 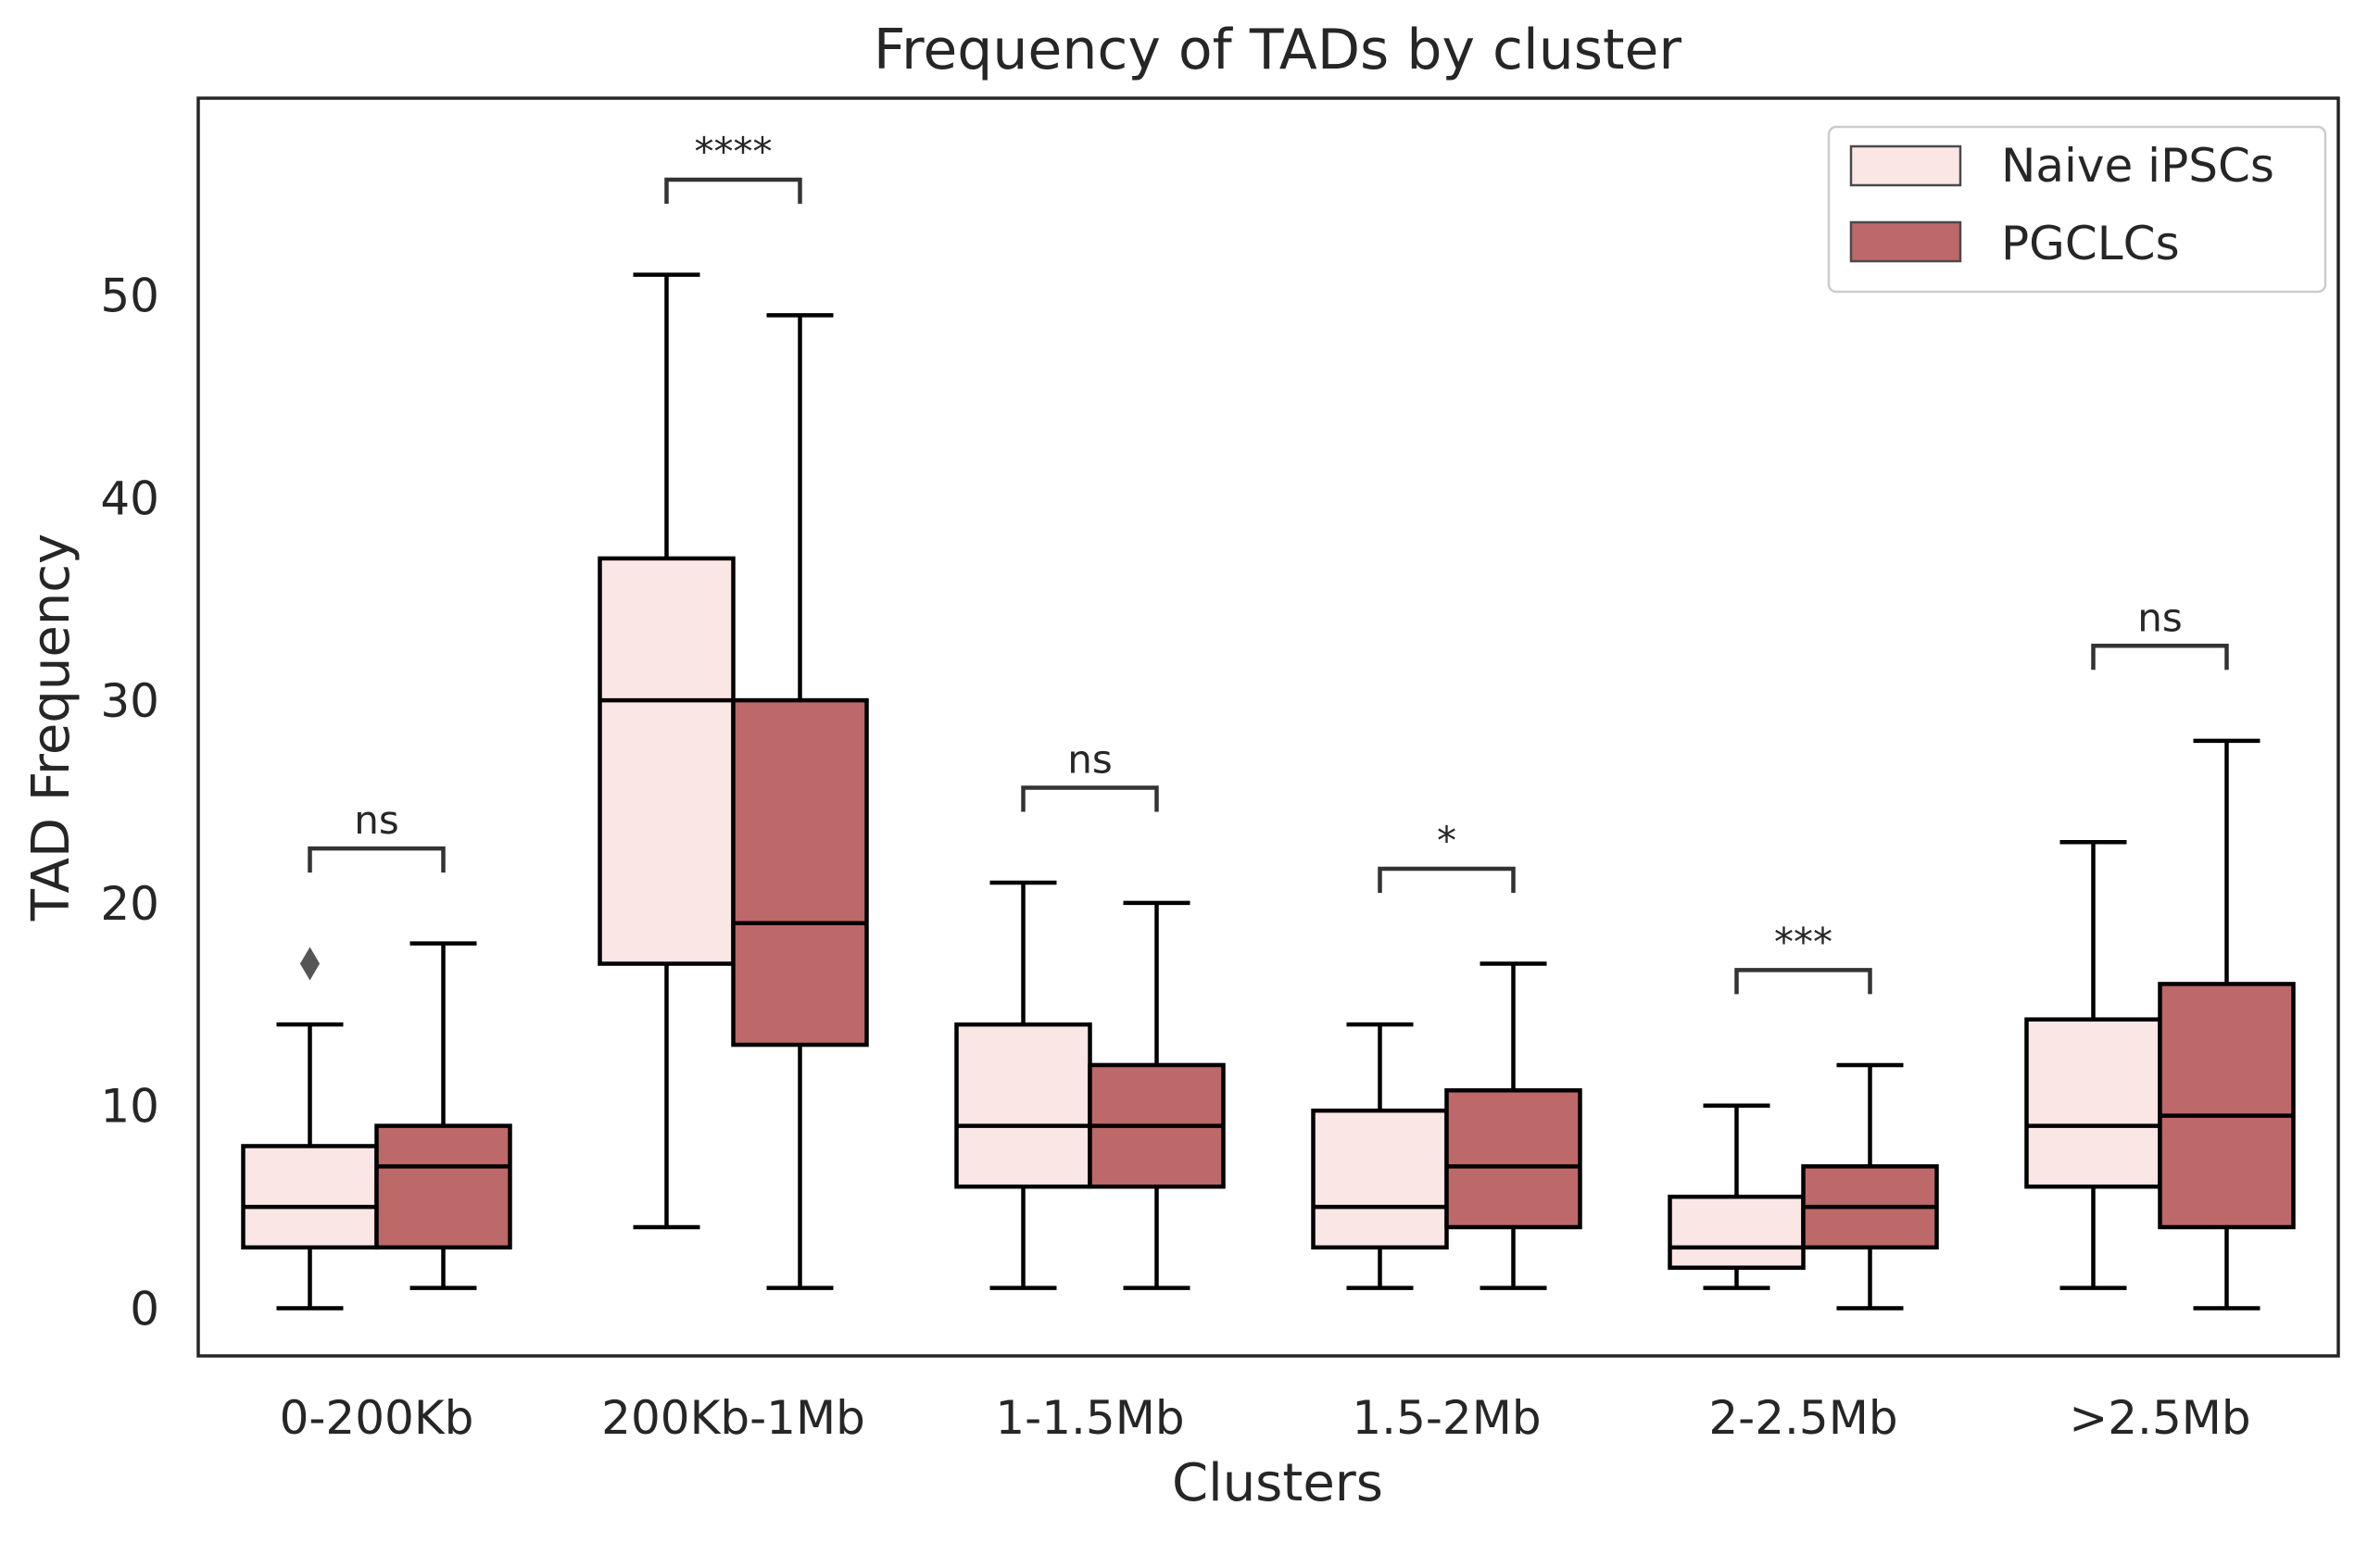 I want to click on y-tick-label: 20, so click(x=129, y=904).